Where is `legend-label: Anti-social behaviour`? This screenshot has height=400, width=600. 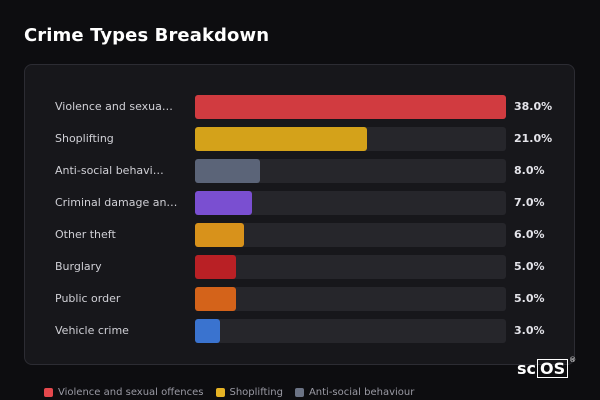 legend-label: Anti-social behaviour is located at coordinates (361, 392).